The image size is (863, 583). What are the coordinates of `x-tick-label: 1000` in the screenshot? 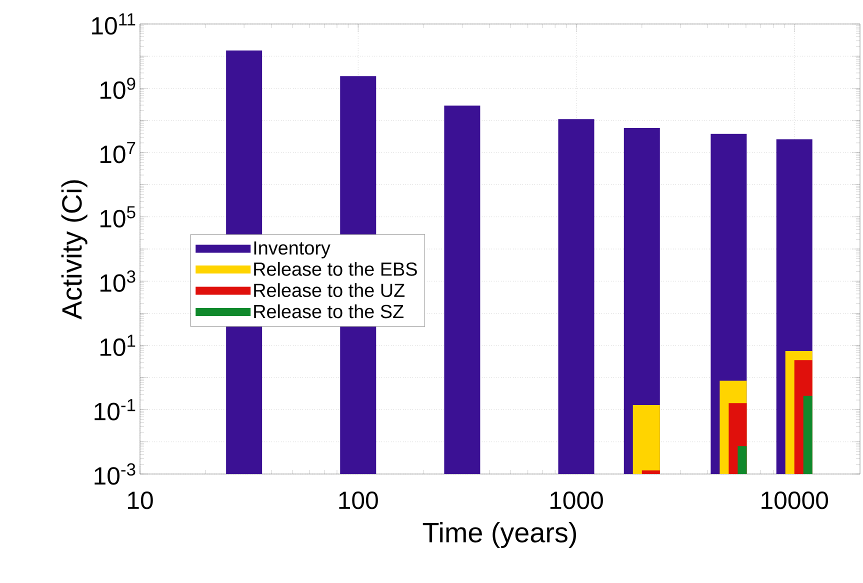 It's located at (576, 501).